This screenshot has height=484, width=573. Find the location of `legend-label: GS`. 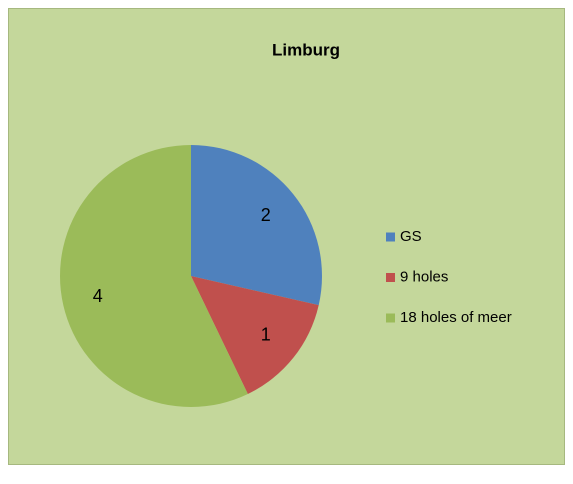

legend-label: GS is located at coordinates (411, 236).